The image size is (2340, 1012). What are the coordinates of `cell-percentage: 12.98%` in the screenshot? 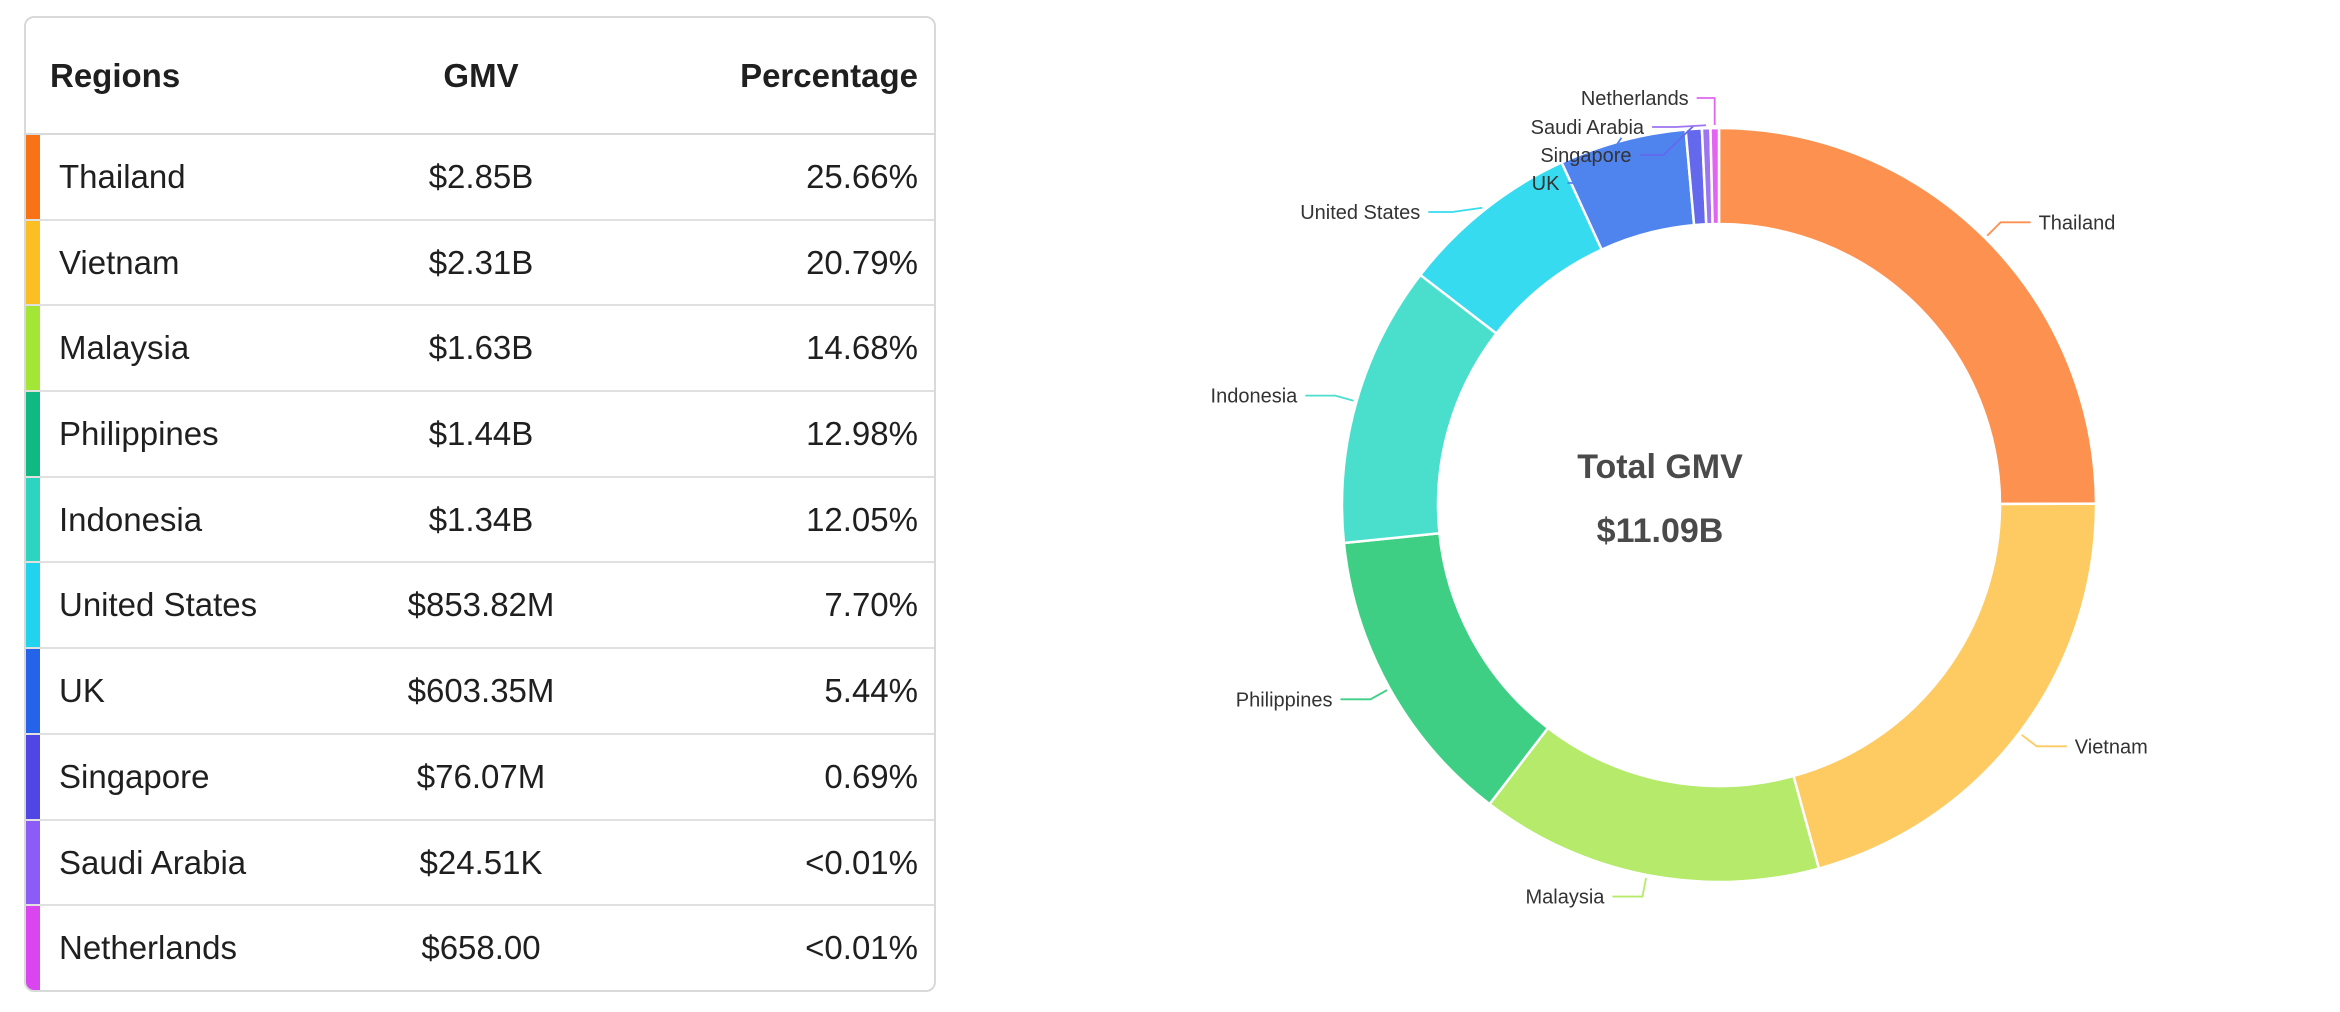 It's located at (862, 434).